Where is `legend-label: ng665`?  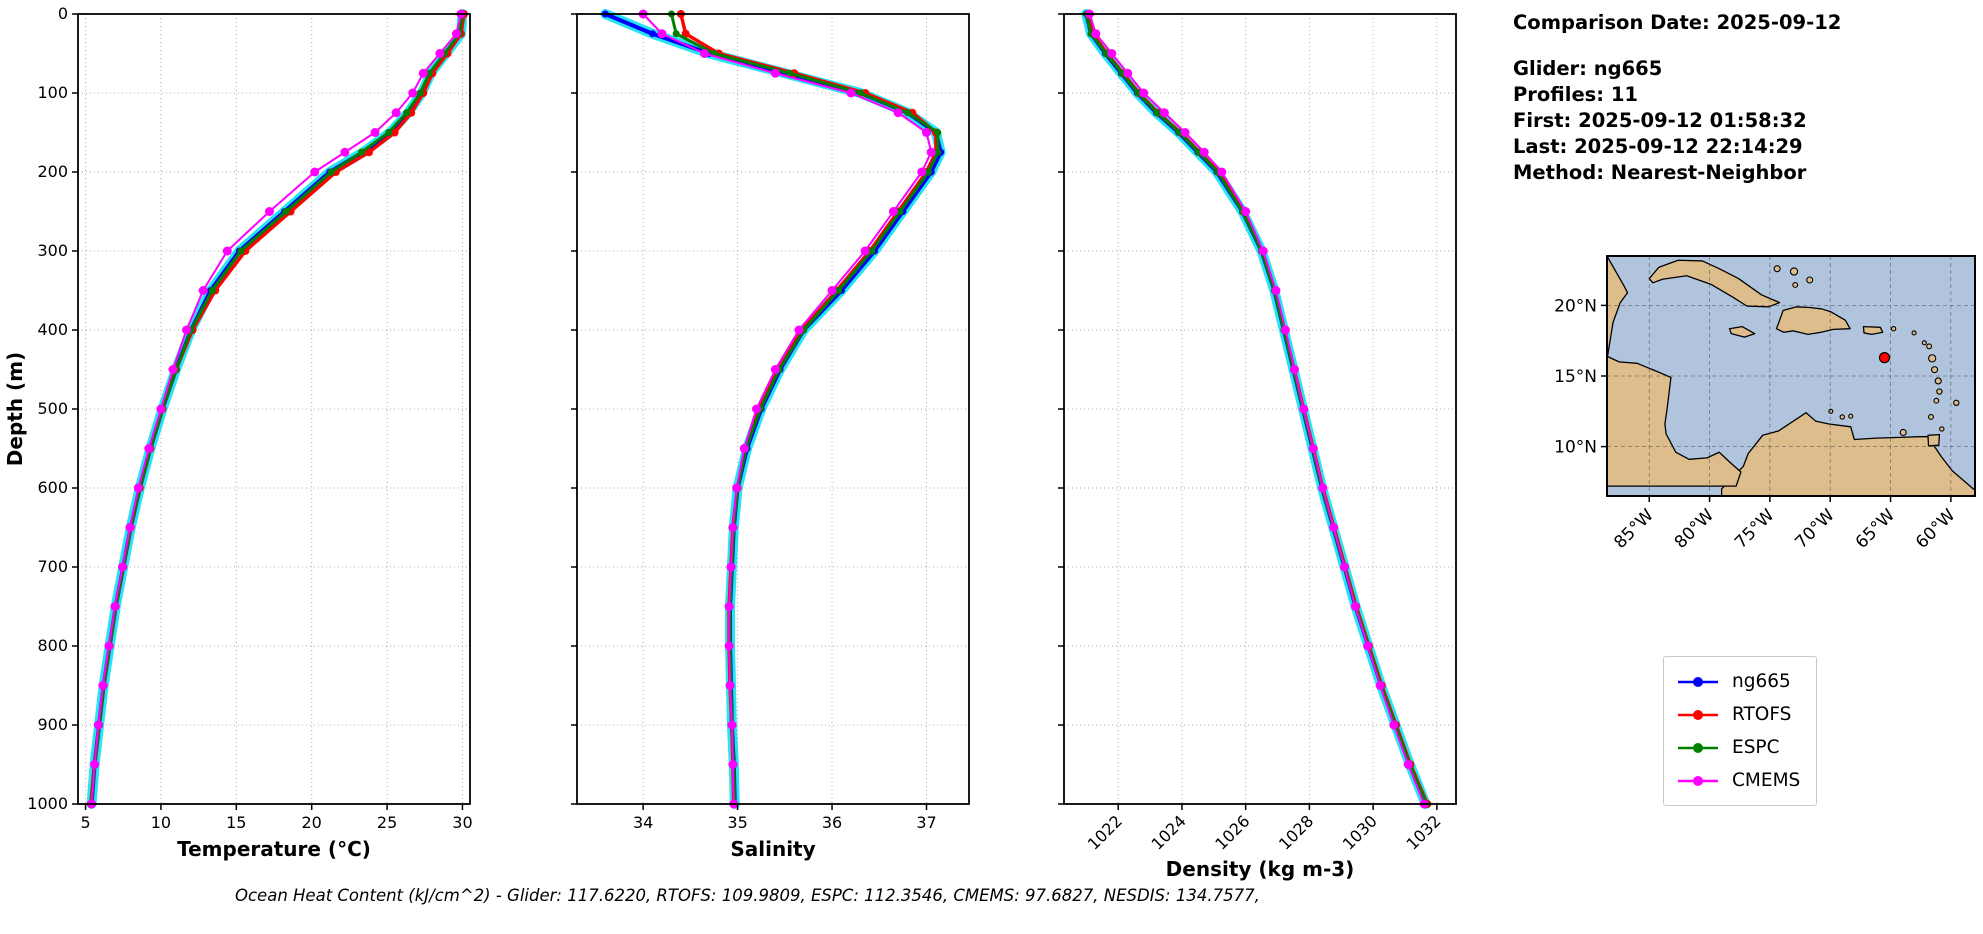 legend-label: ng665 is located at coordinates (1761, 681).